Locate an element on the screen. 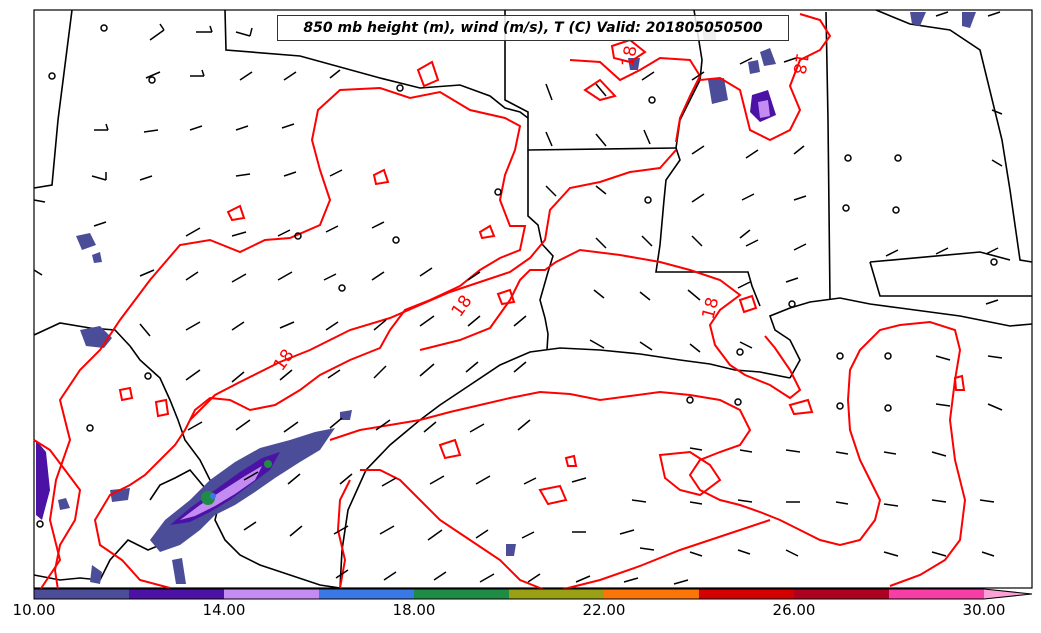 The image size is (1041, 633). colorbar-tick-label: 10.00 is located at coordinates (34, 610).